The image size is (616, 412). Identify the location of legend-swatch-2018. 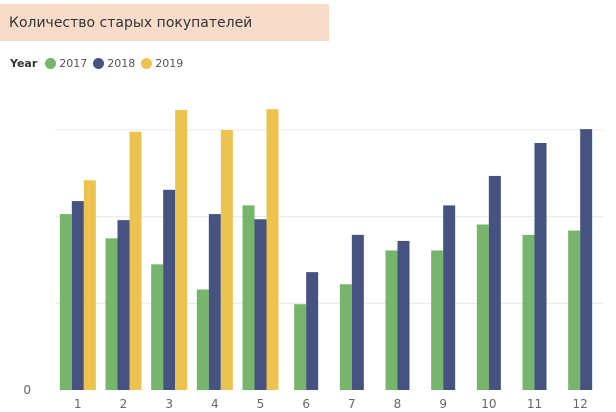
(99, 63).